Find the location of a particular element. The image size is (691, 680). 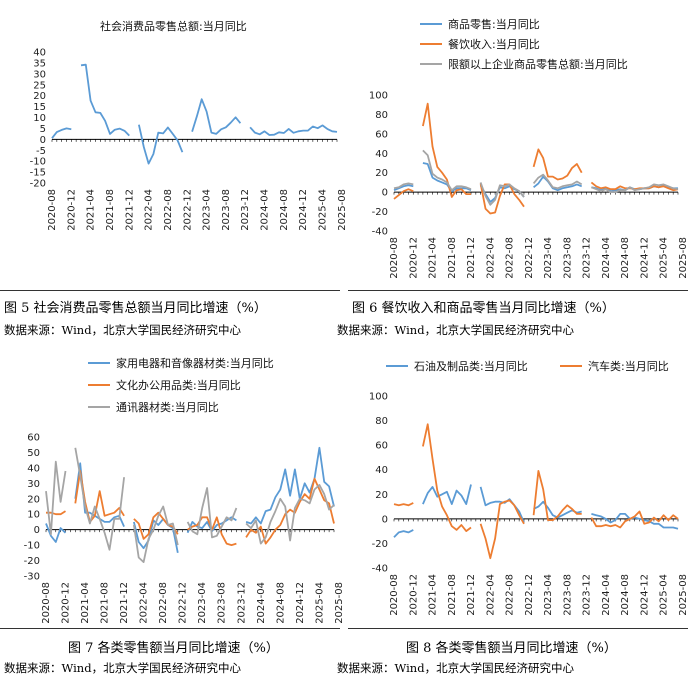

chart-title: 社会消费品零售总额:当月同比 is located at coordinates (173, 26).